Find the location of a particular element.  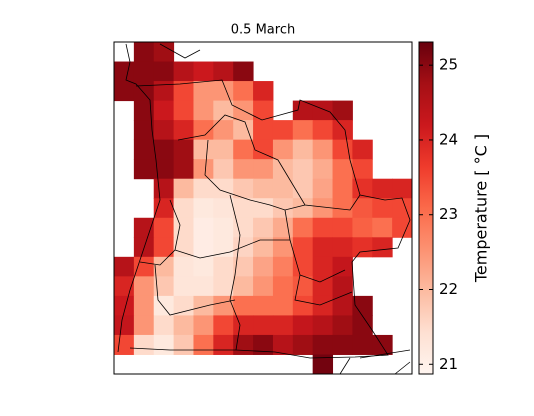

colorbar is located at coordinates (426, 208).